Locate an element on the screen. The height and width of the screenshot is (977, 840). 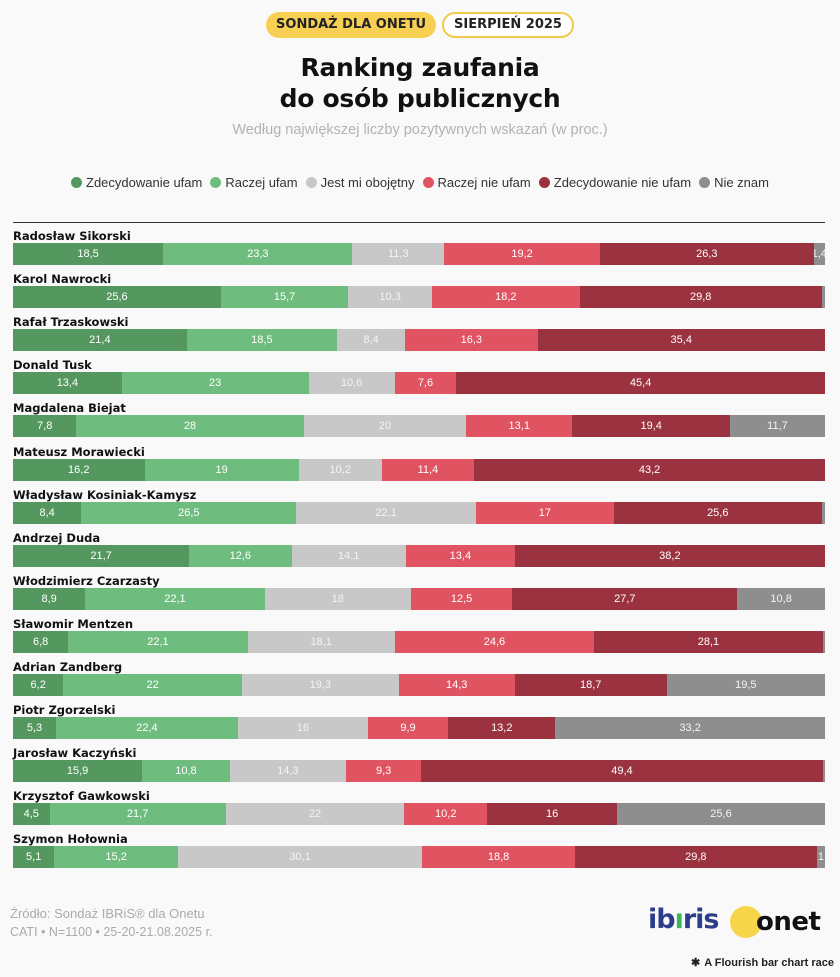
bar-segment: 27,7 is located at coordinates (625, 598).